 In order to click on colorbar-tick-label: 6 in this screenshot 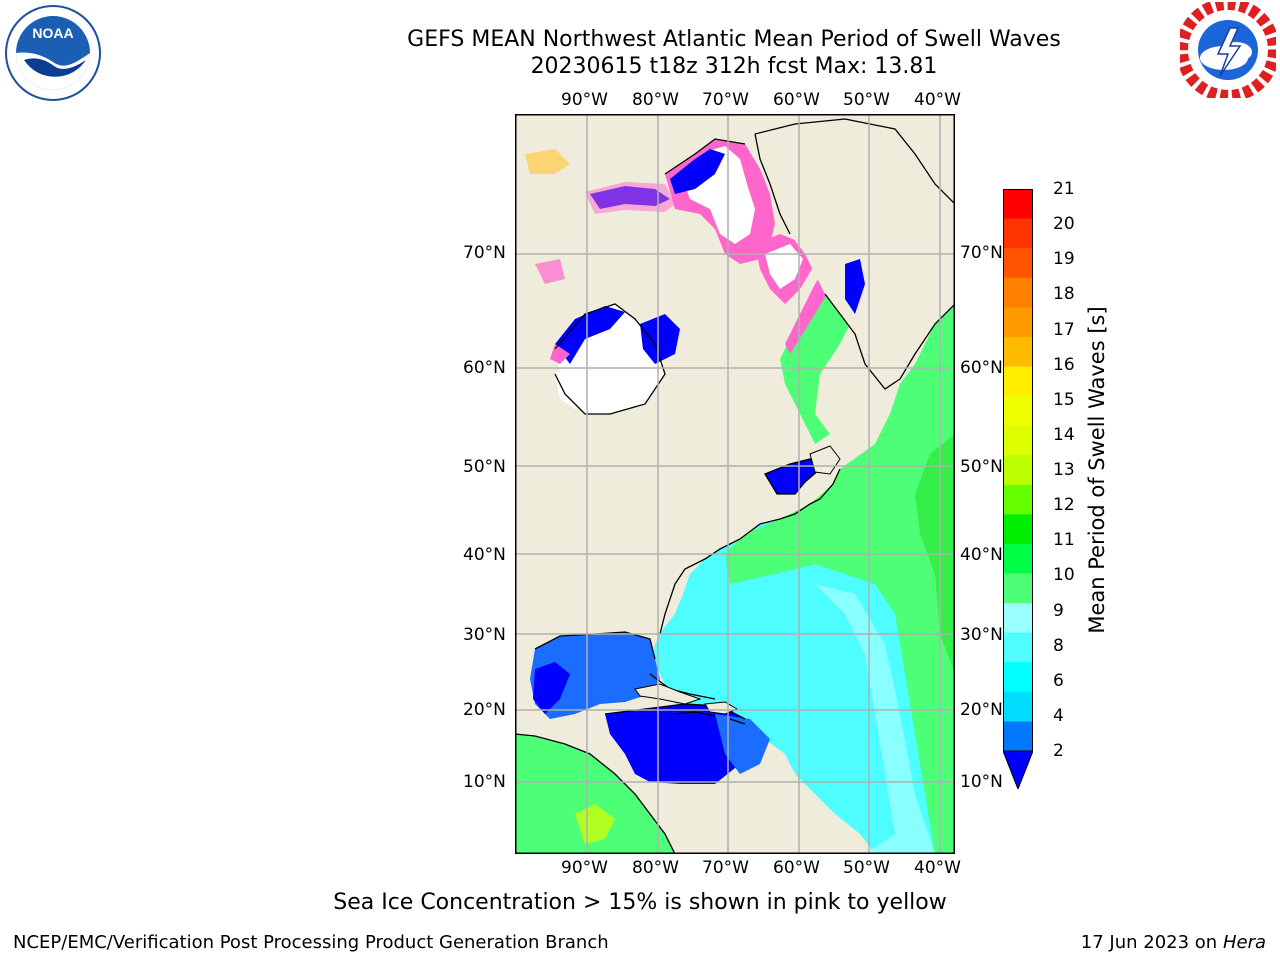, I will do `click(1058, 680)`.